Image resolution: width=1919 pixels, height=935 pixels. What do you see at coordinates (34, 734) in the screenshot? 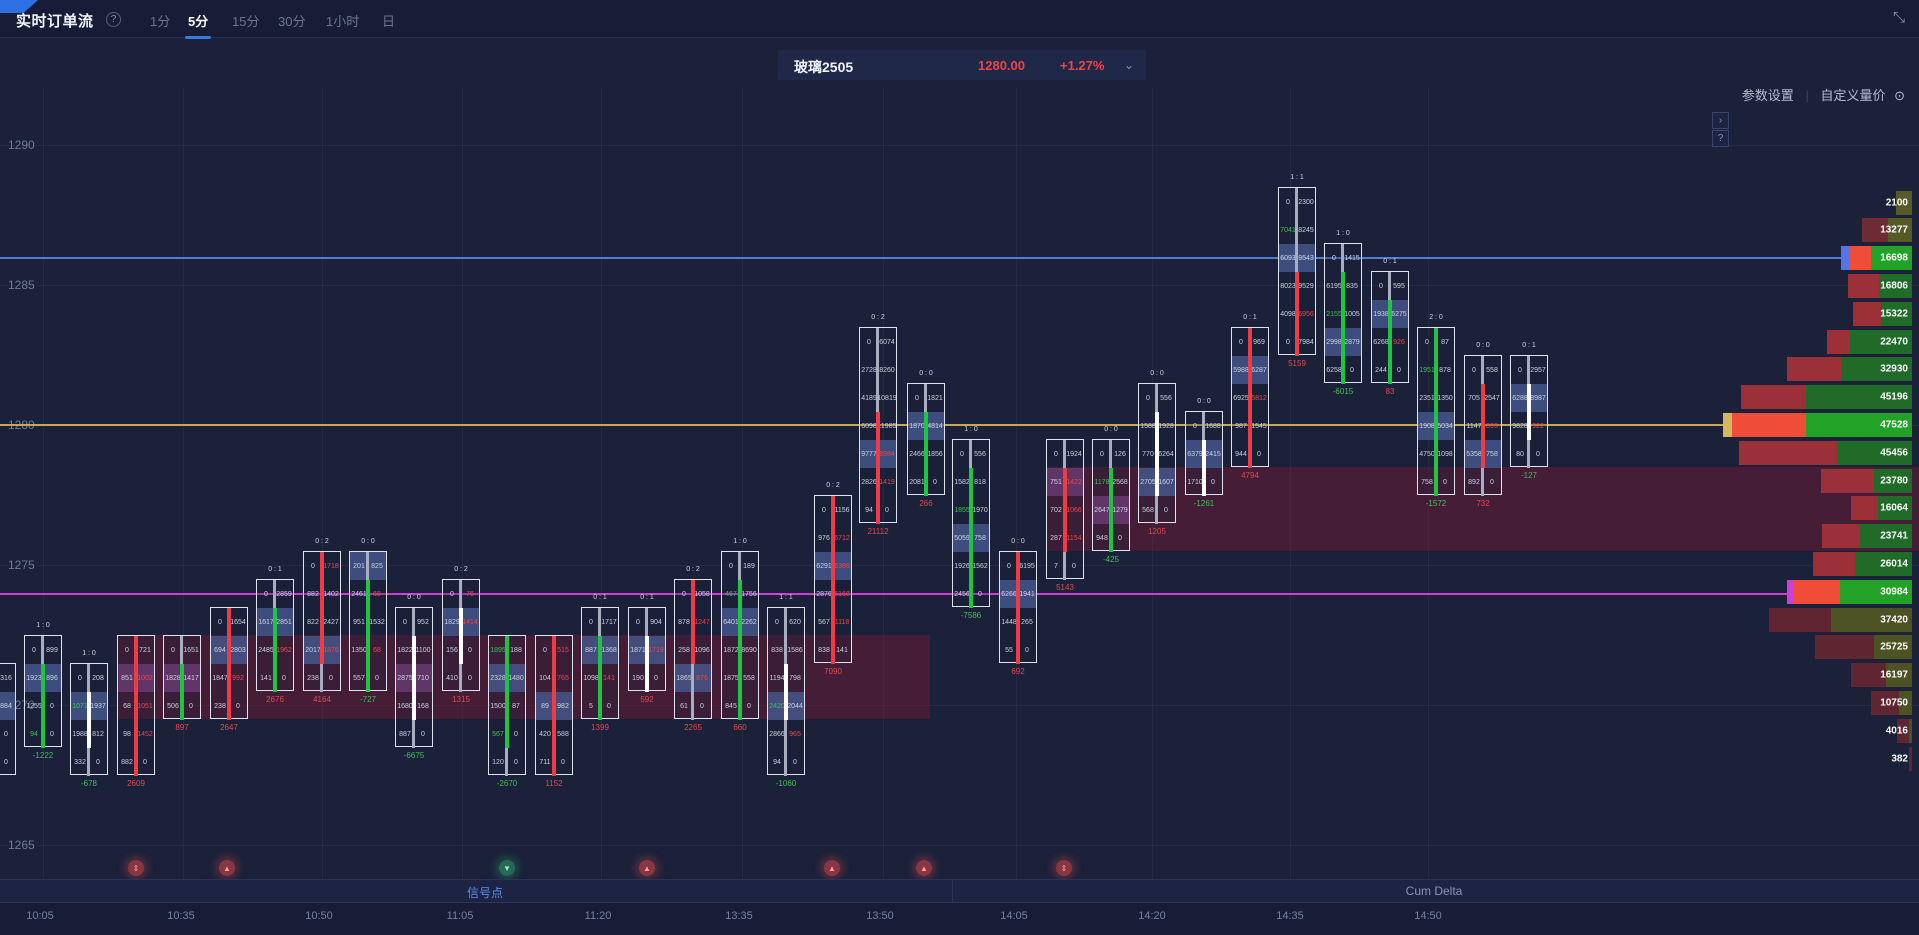
I see `bid-cell: 94` at bounding box center [34, 734].